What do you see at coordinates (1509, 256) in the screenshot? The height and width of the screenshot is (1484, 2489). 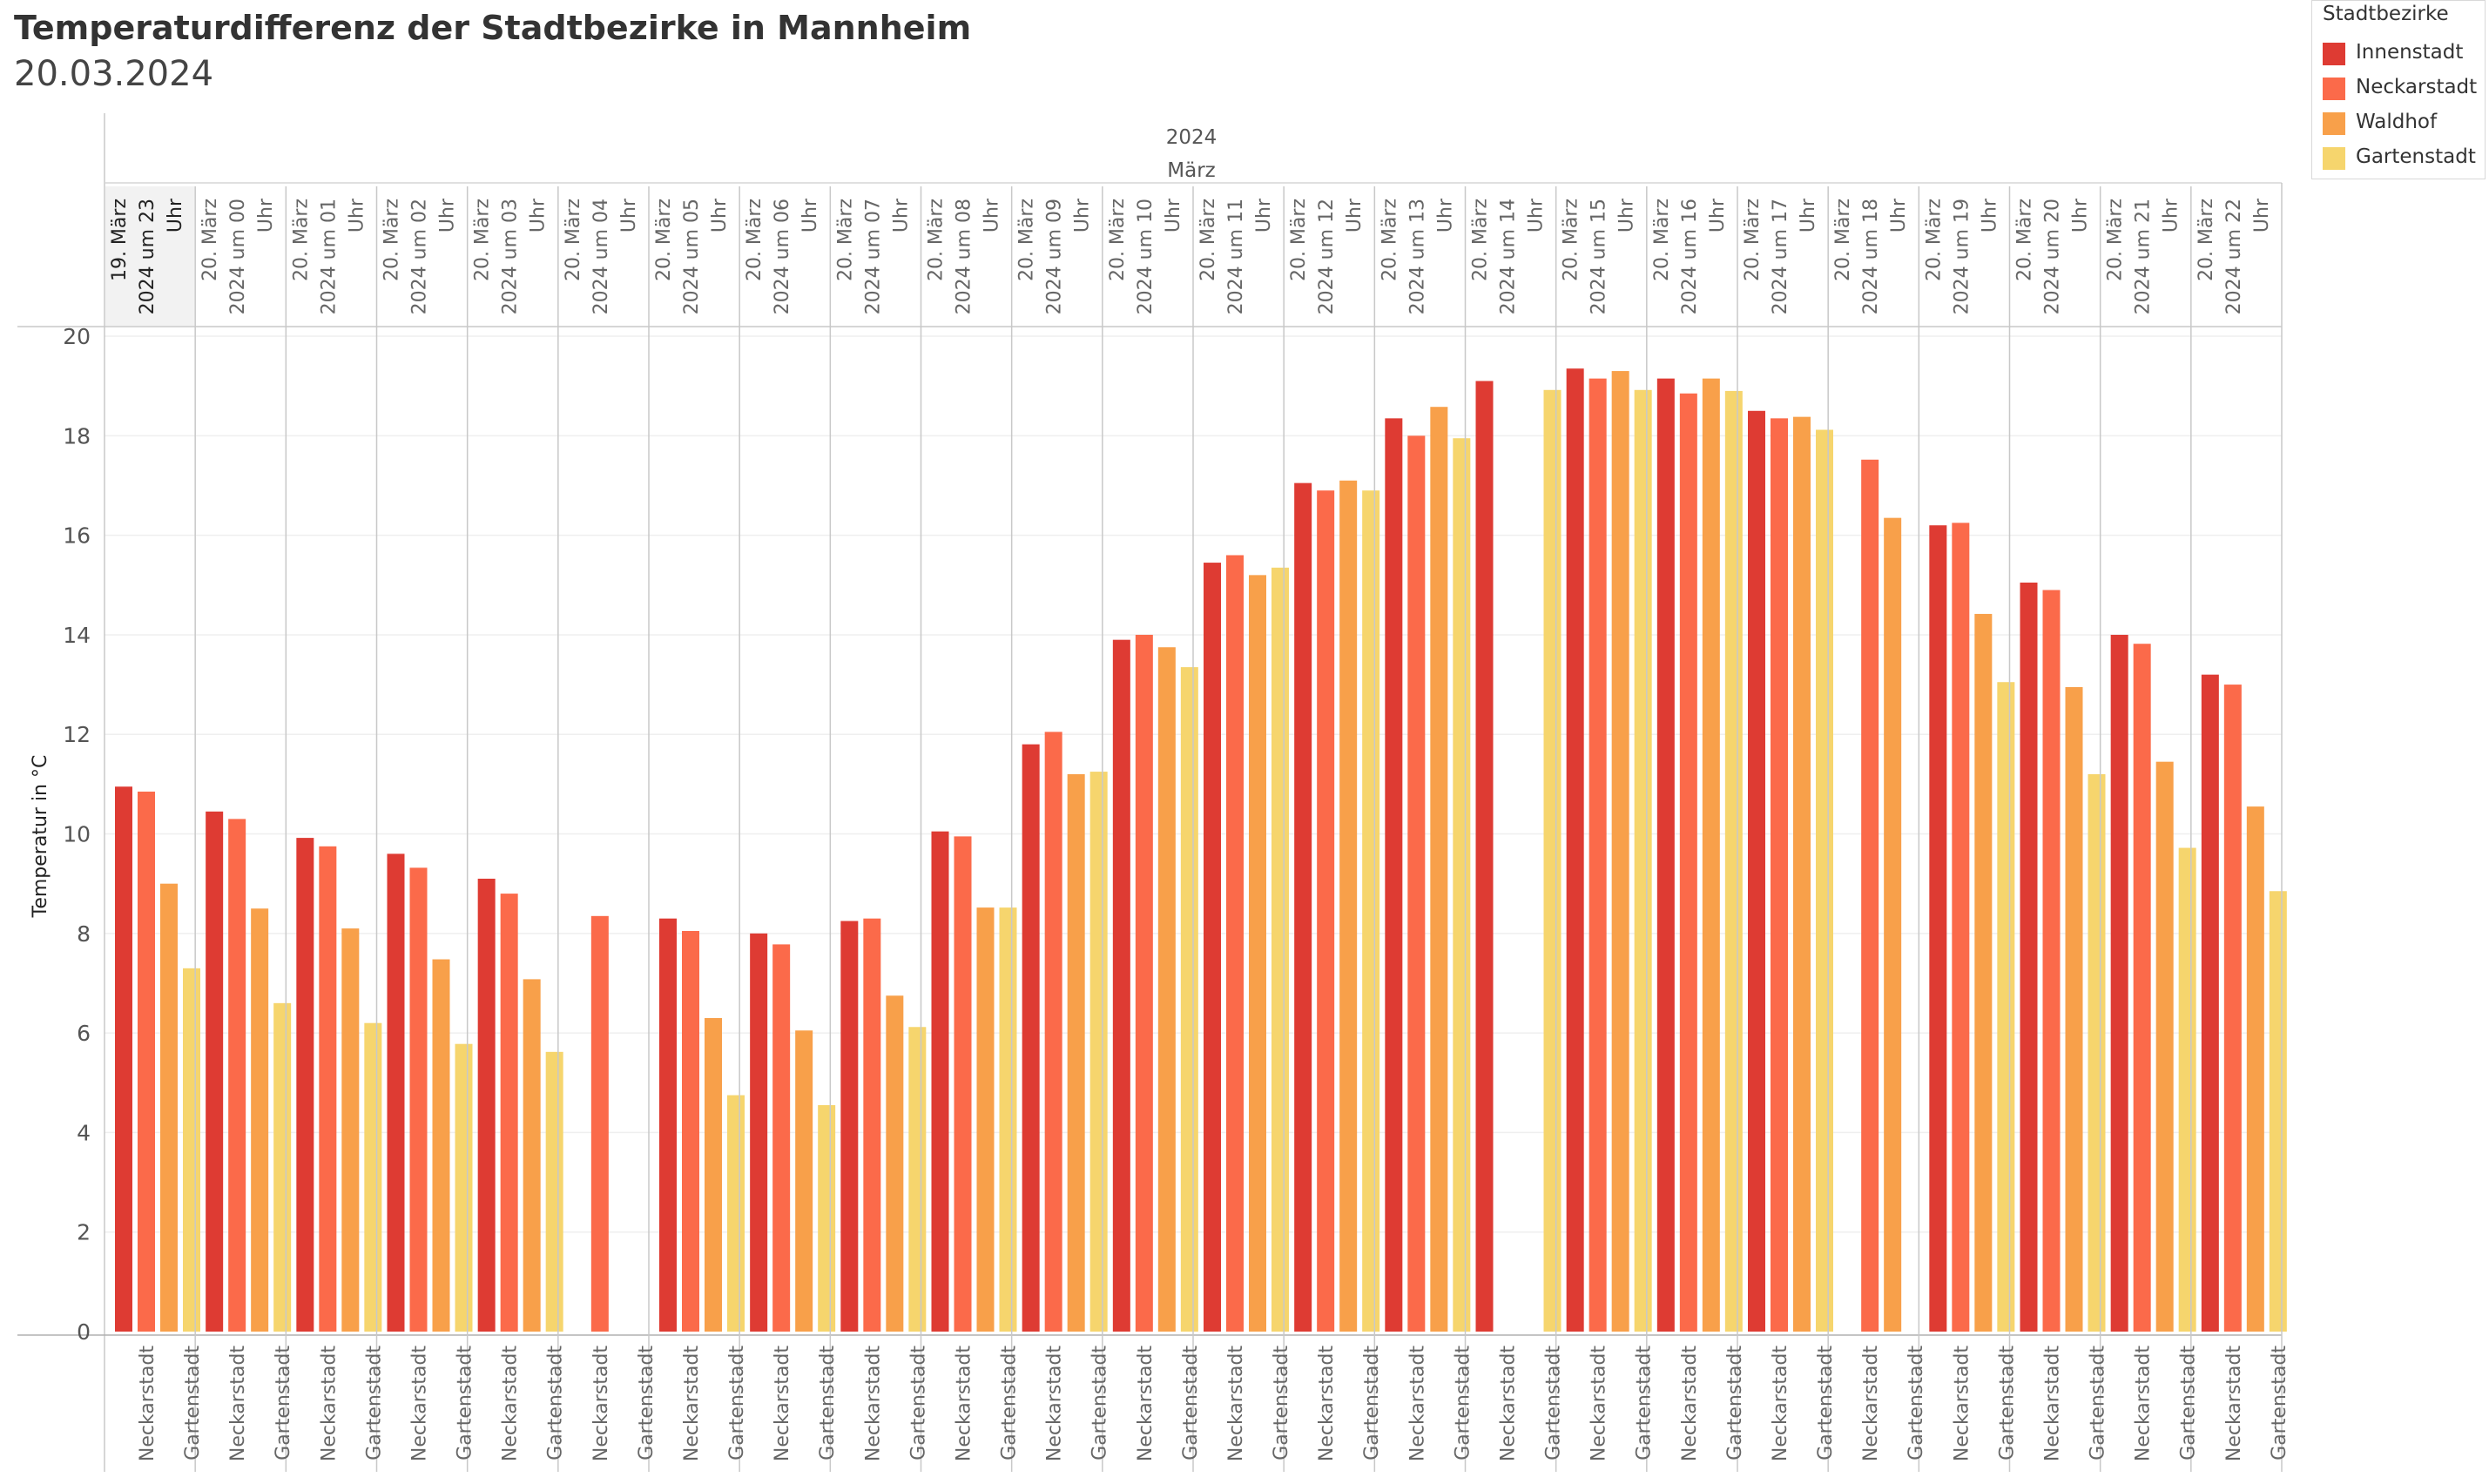 I see `column-header-label: 2024 um 14` at bounding box center [1509, 256].